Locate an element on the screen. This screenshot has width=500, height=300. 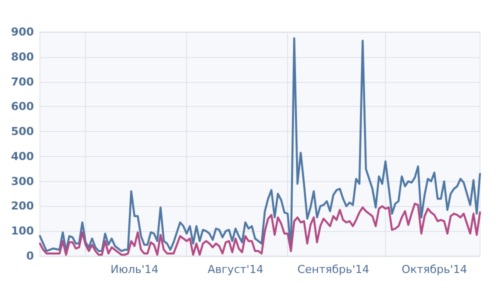
y-tick-label: 900 is located at coordinates (22, 32).